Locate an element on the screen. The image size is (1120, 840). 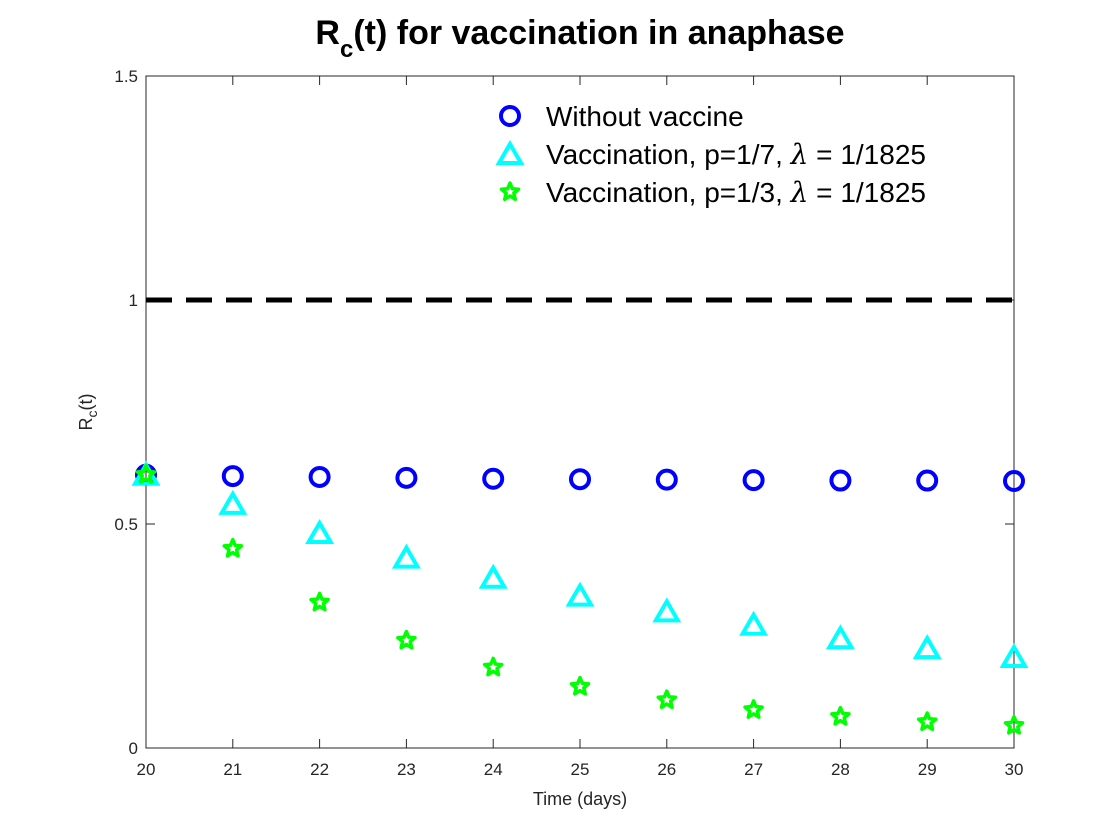
y-tick-label: 1.5 is located at coordinates (126, 76).